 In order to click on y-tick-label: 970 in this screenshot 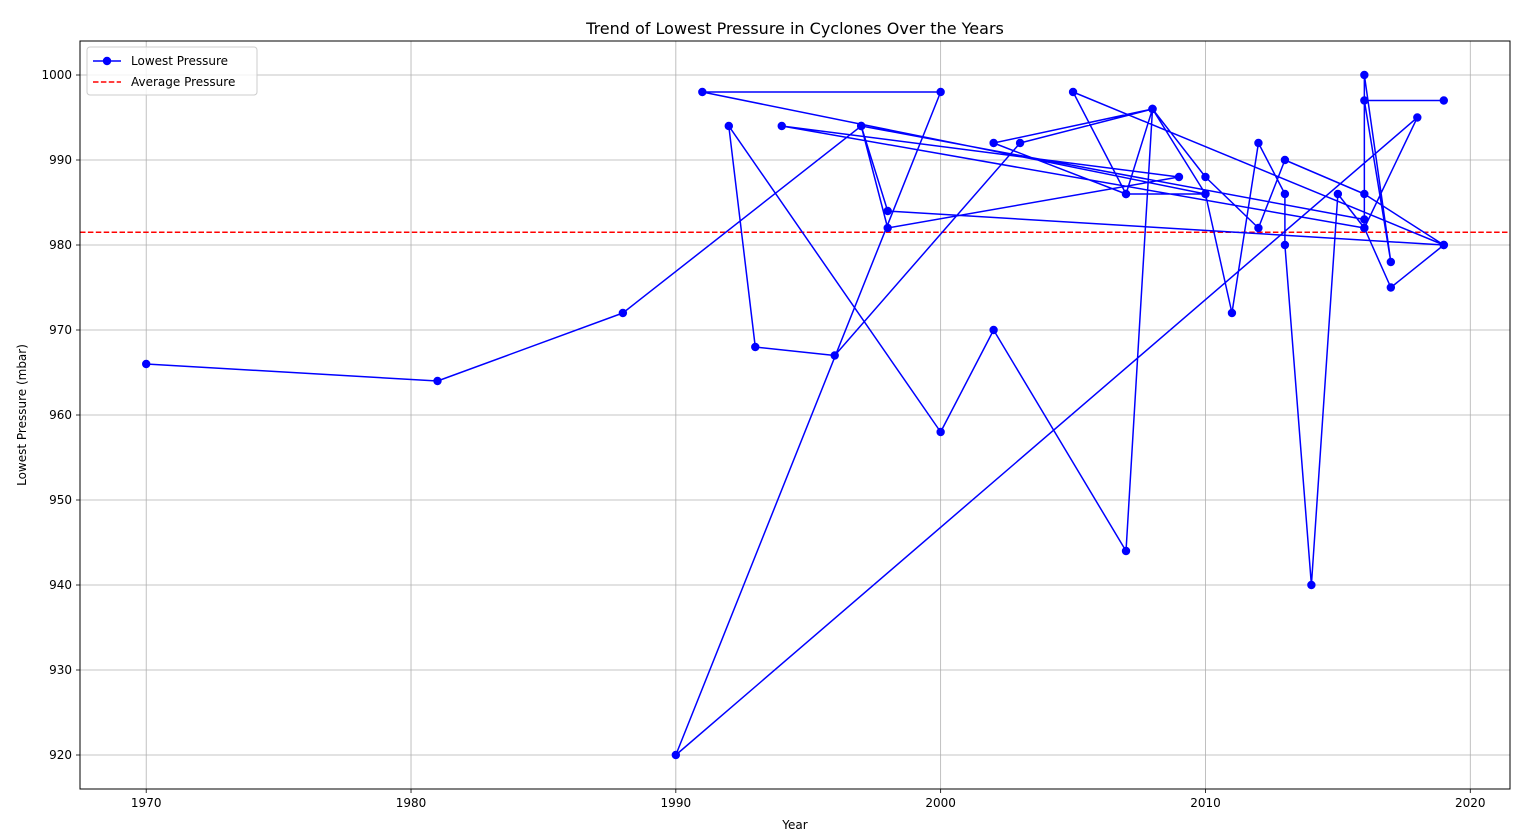, I will do `click(60, 330)`.